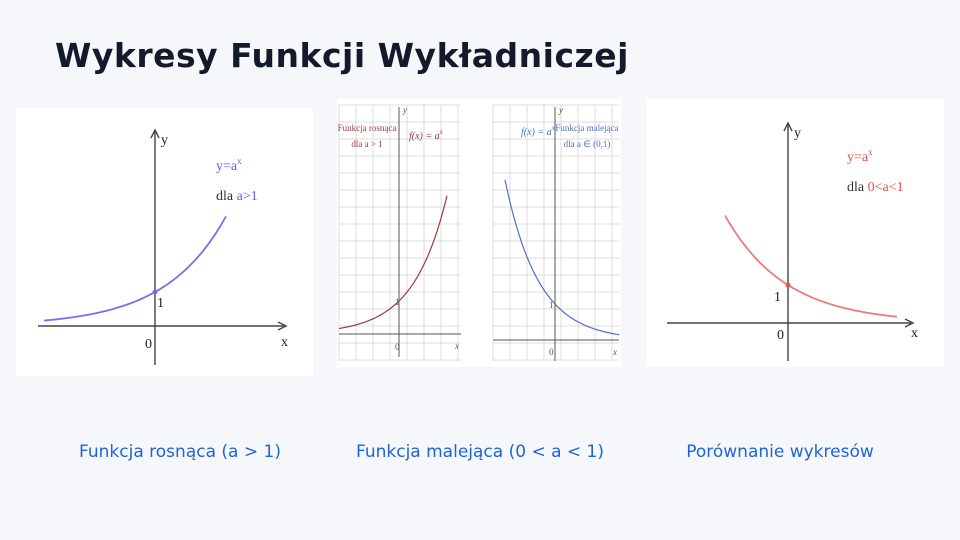 The width and height of the screenshot is (960, 540). Describe the element at coordinates (538, 131) in the screenshot. I see `formula-right: f(x) = ax` at that location.